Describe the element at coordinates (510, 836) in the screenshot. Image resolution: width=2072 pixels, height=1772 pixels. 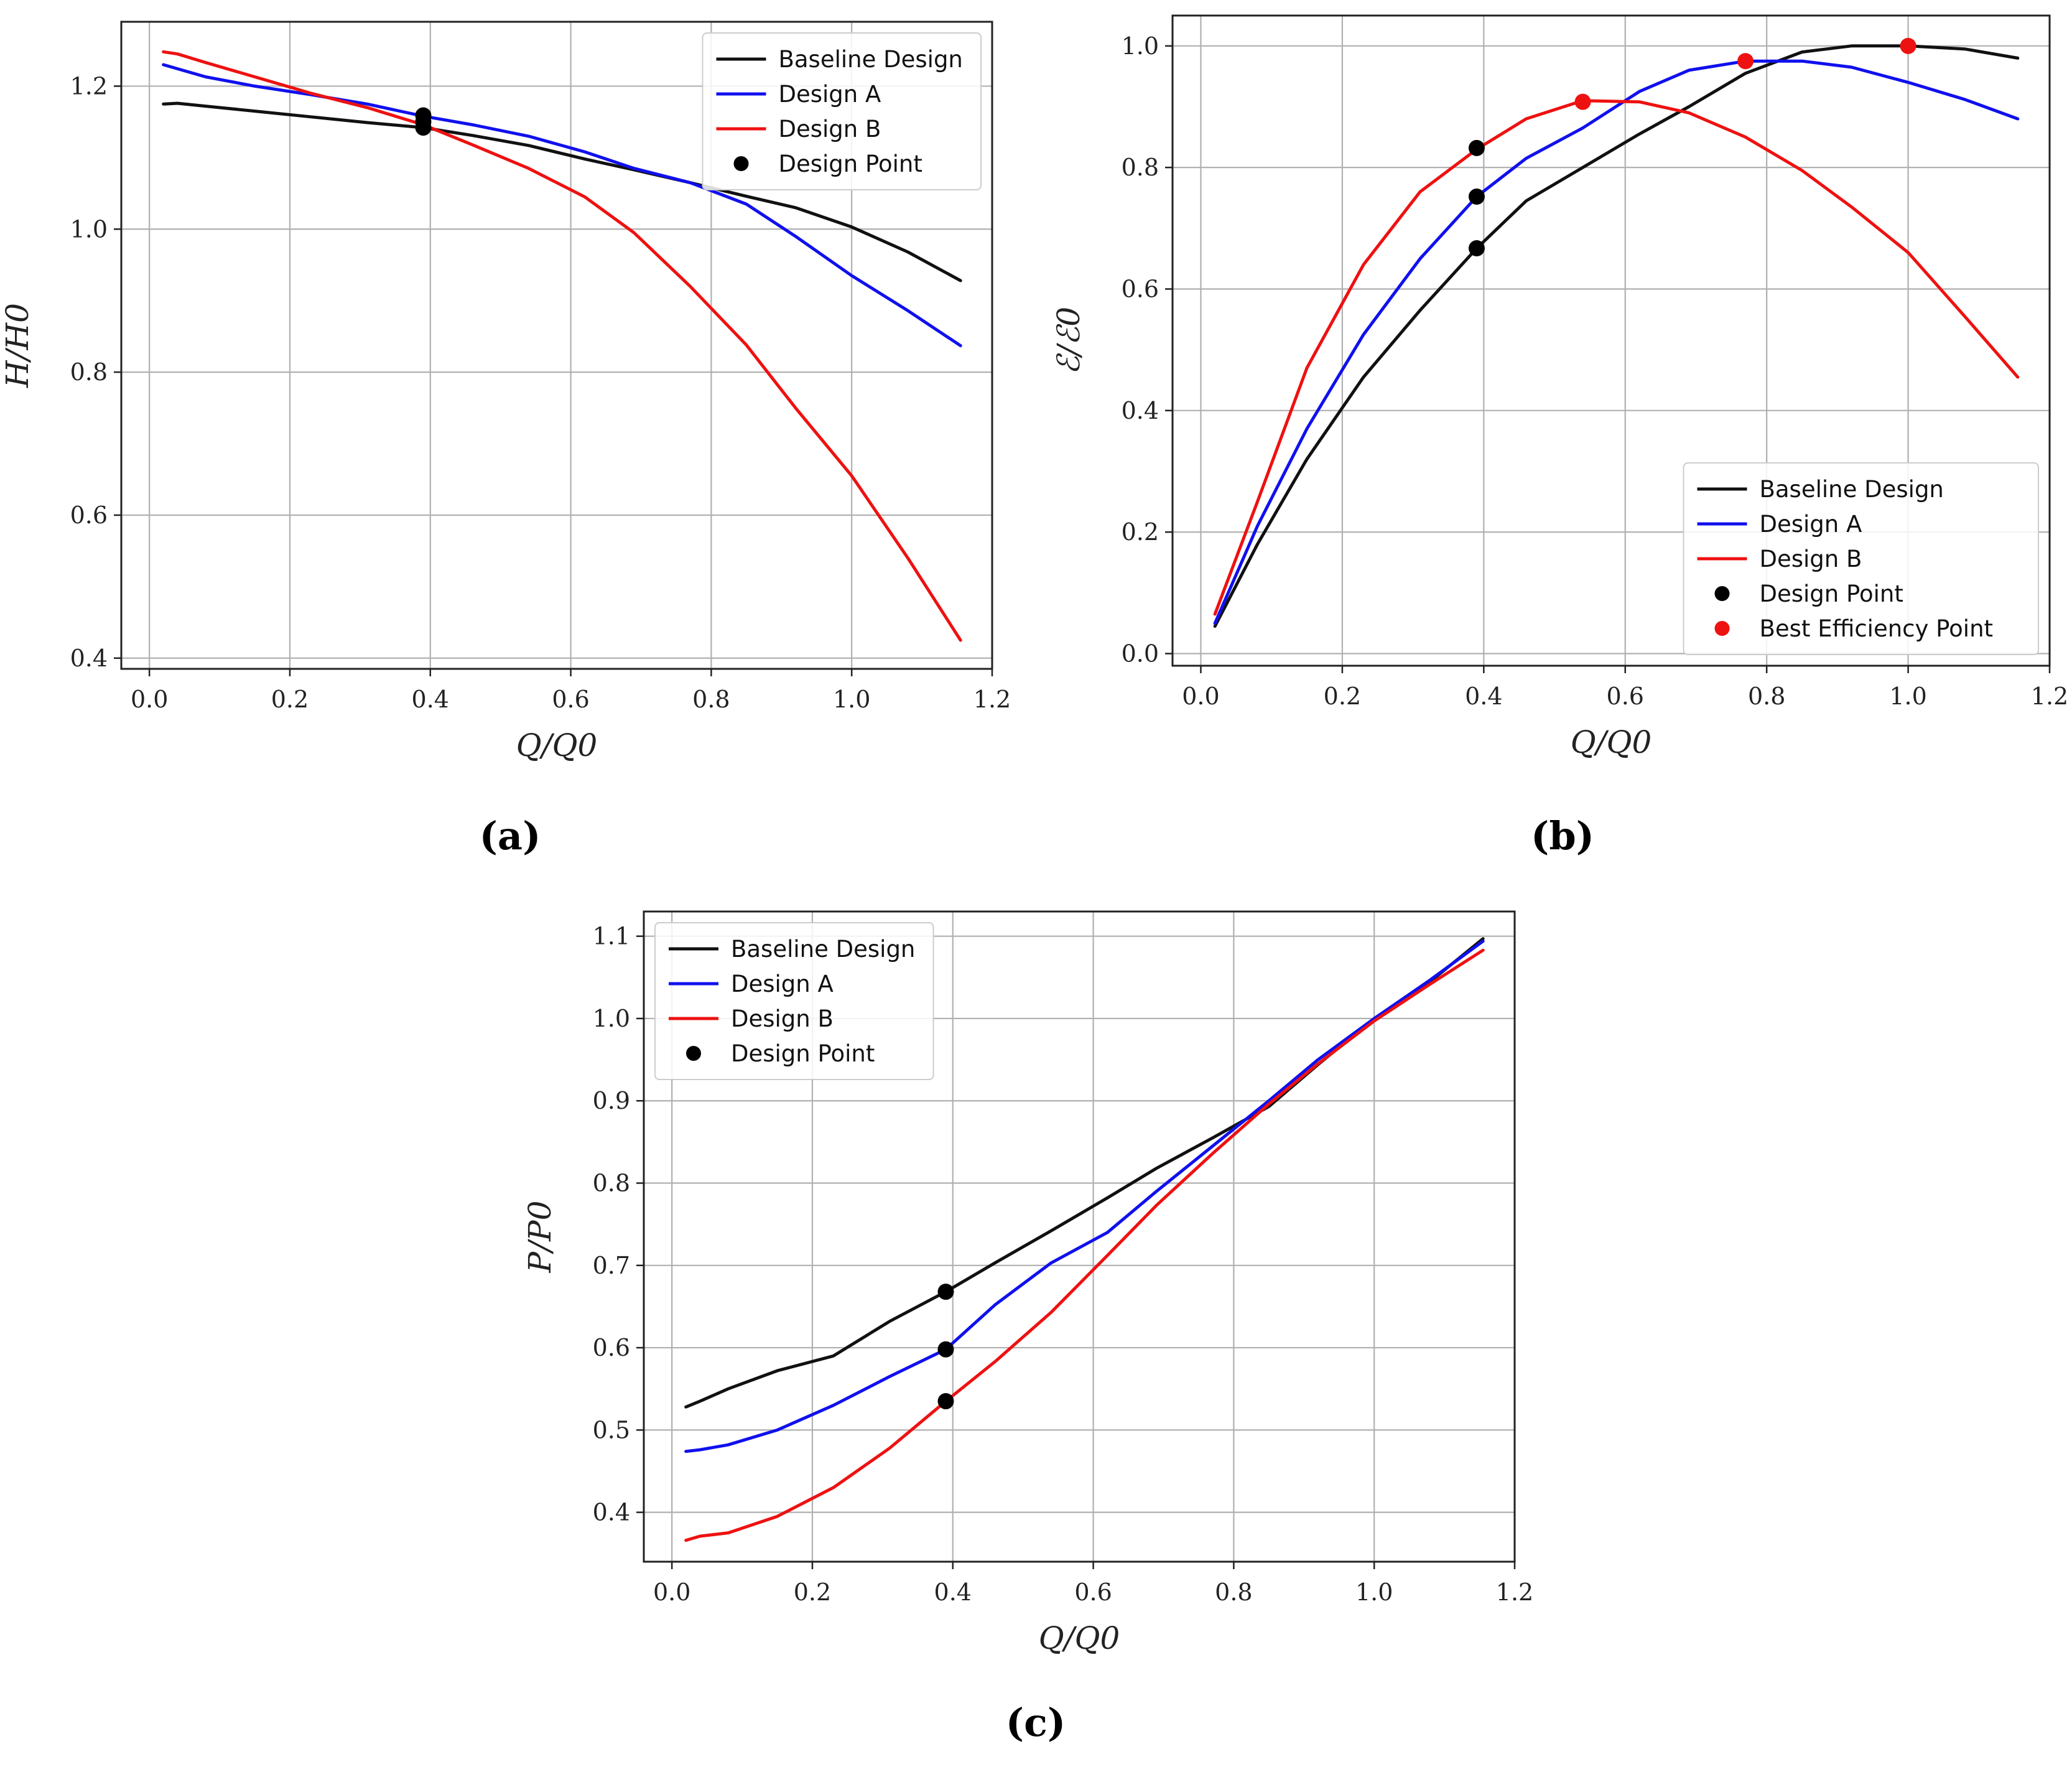
I see `panel-caption-a: (a)` at that location.